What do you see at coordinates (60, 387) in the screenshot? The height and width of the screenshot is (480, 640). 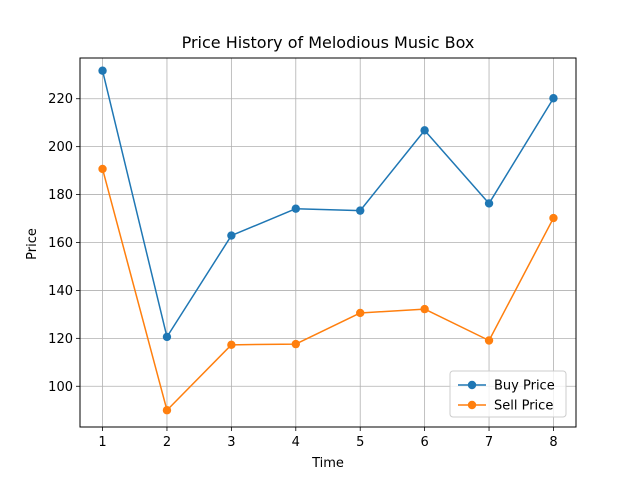 I see `y-tick-label: 100` at bounding box center [60, 387].